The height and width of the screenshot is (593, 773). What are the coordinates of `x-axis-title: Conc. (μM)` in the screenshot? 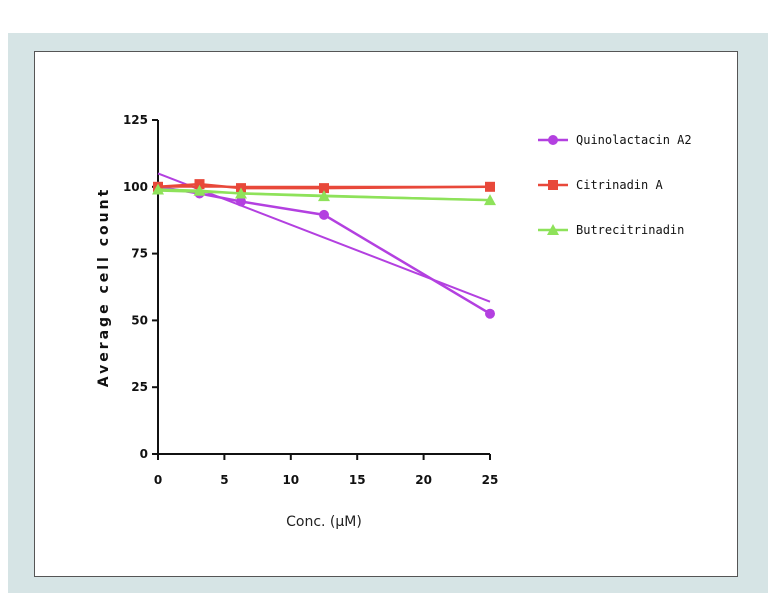 It's located at (324, 522).